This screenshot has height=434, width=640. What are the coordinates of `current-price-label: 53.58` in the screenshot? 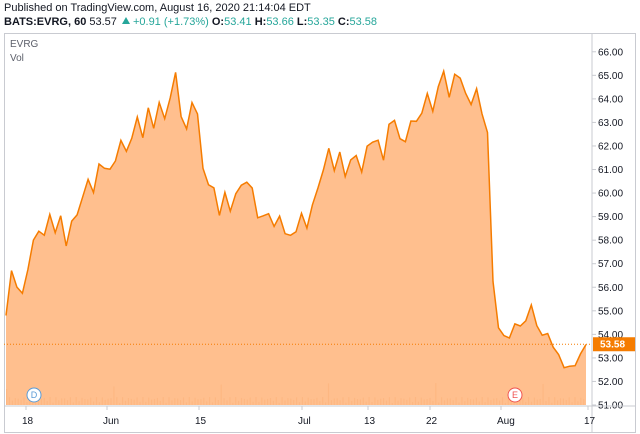 It's located at (612, 345).